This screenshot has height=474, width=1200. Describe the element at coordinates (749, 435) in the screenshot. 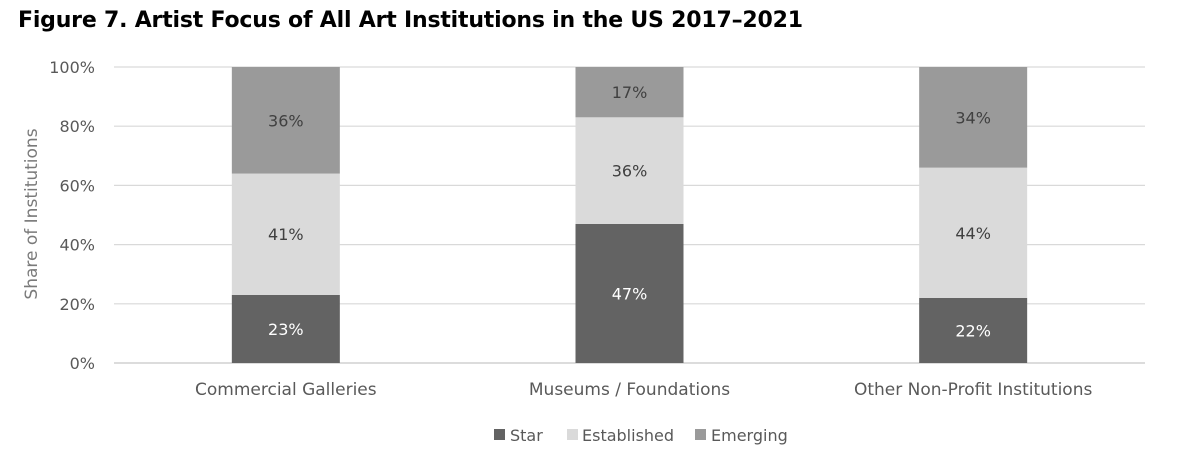

I see `legend-label-emerging: Emerging` at that location.